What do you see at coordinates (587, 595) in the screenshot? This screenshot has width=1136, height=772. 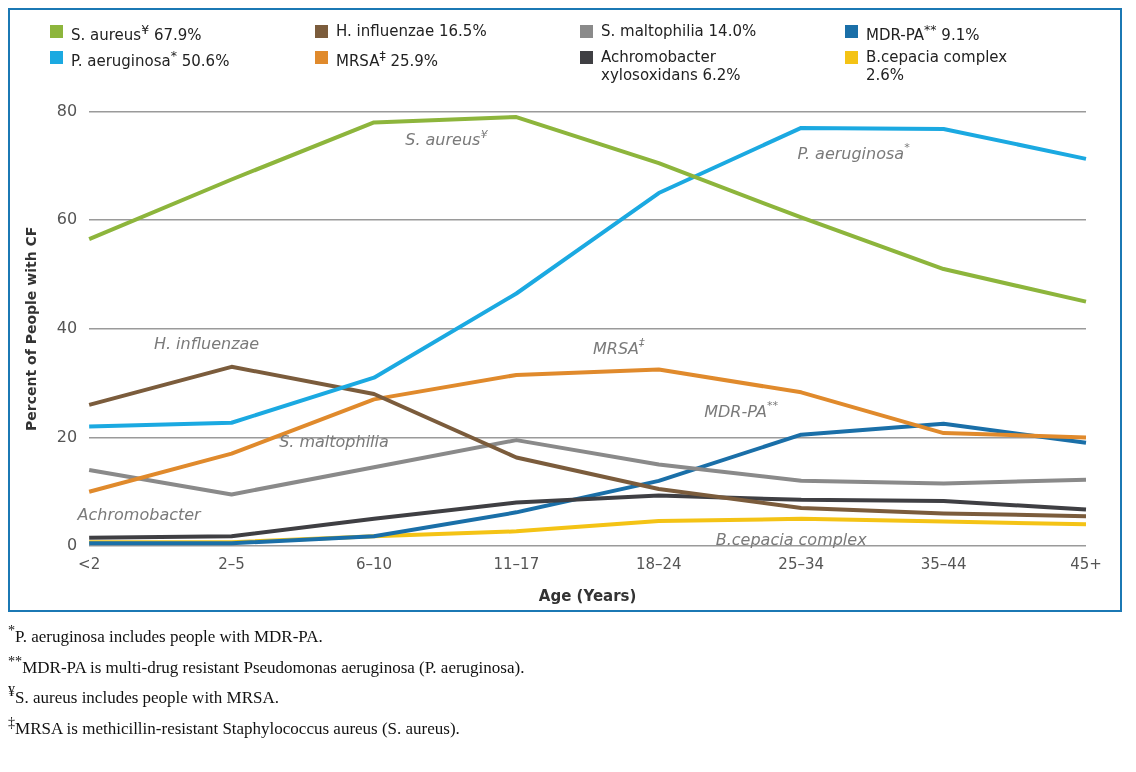 I see `x-axis-title: Age (Years)` at bounding box center [587, 595].